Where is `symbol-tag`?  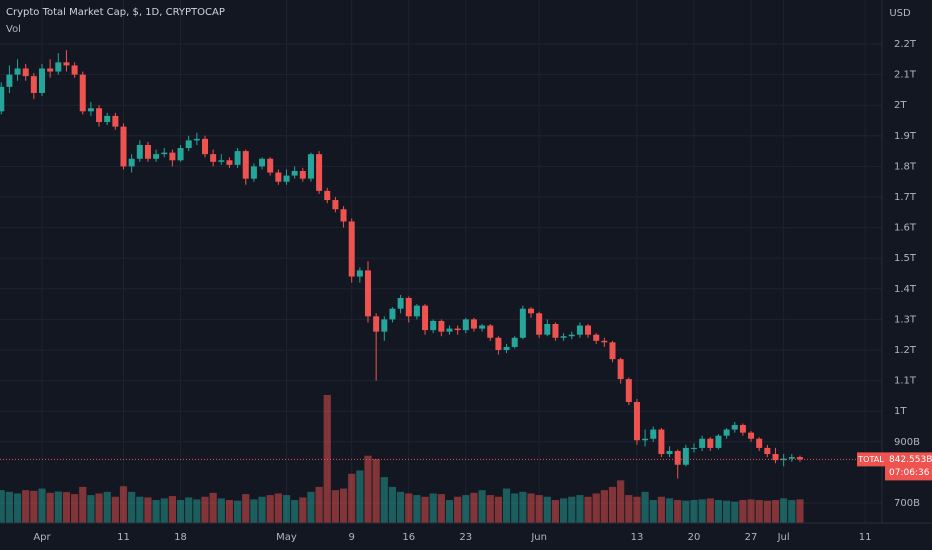 symbol-tag is located at coordinates (871, 459).